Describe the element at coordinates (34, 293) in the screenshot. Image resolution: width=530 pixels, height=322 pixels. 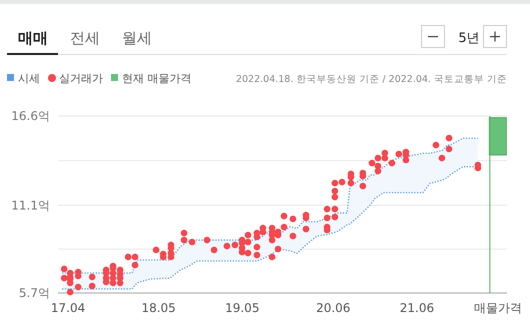
I see `y-tick-label: 5.7억` at that location.